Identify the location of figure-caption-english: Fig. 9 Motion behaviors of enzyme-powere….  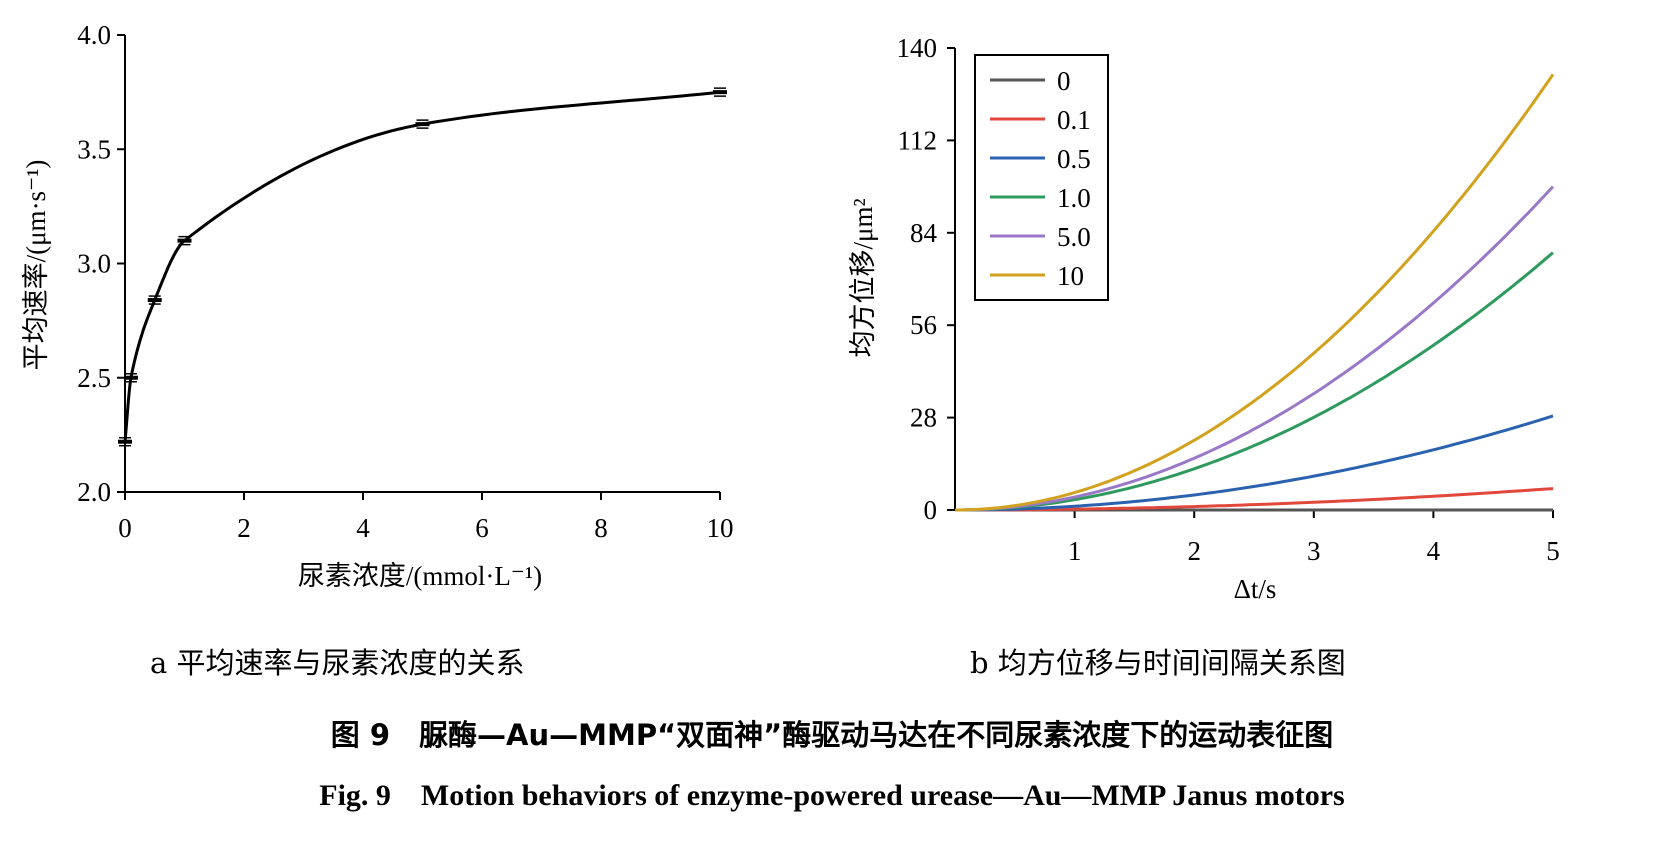
(832, 795).